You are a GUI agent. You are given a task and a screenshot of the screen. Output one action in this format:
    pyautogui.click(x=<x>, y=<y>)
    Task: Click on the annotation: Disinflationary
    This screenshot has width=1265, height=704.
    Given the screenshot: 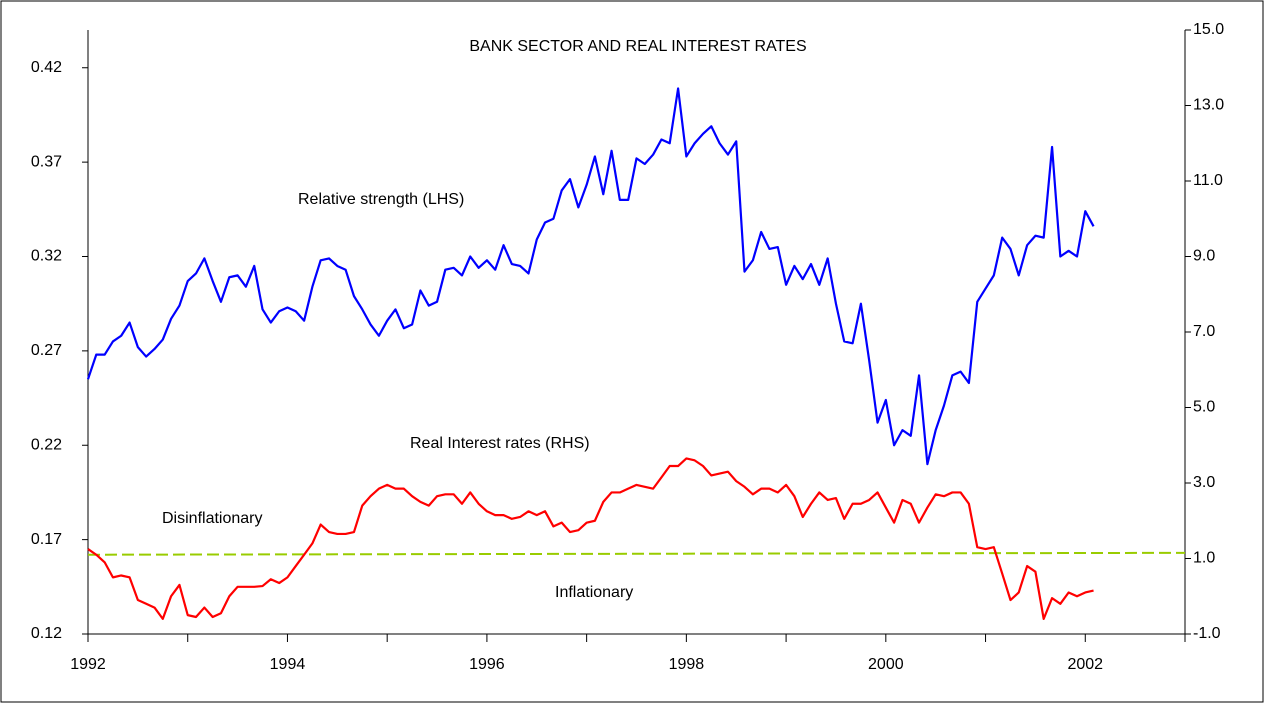 What is the action you would take?
    pyautogui.click(x=212, y=518)
    